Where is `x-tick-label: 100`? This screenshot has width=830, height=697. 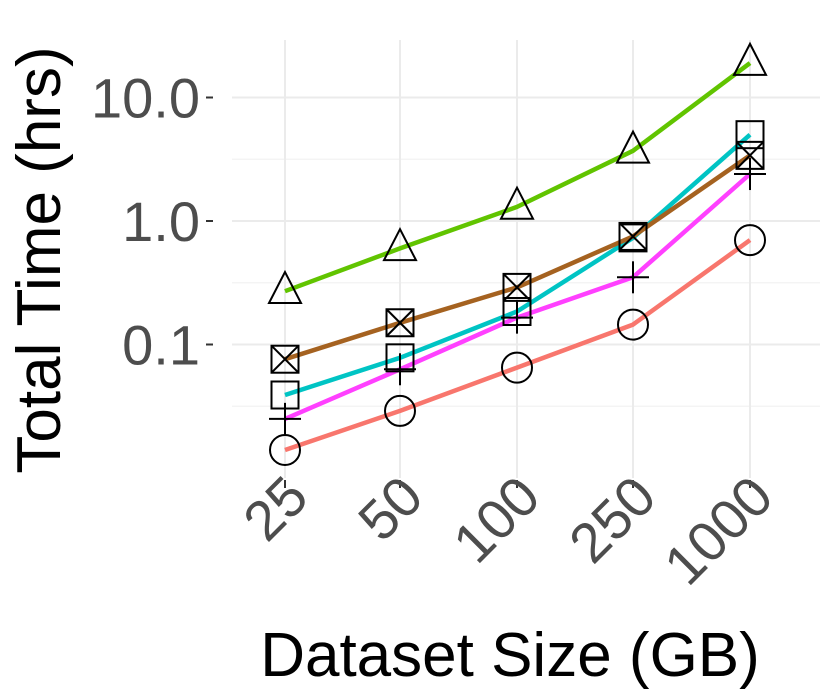
x-tick-label: 100 is located at coordinates (496, 519).